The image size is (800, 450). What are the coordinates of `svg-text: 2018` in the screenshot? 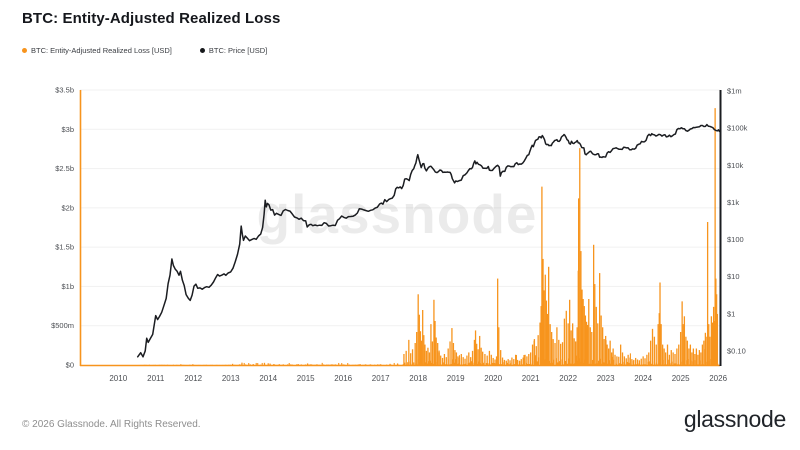 It's located at (418, 378).